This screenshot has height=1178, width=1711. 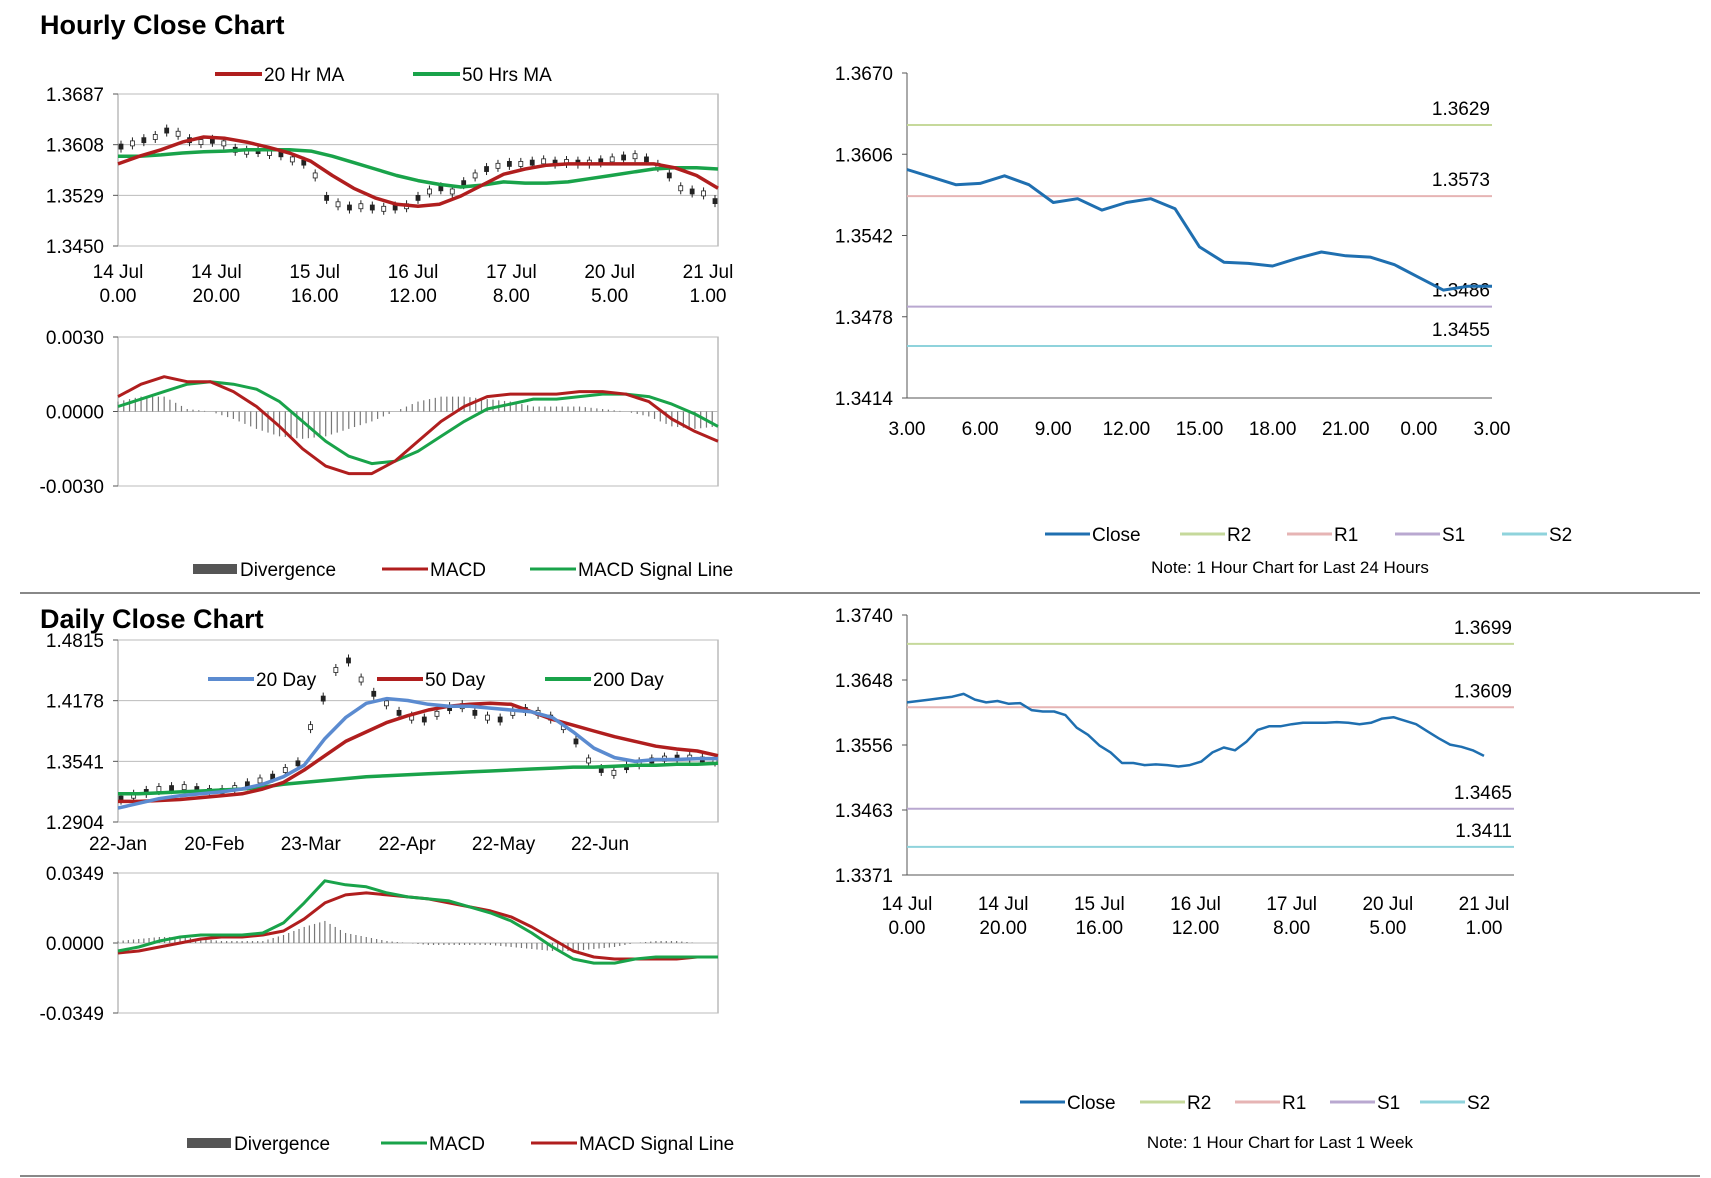 I want to click on x-axis-tick-label: 14 Jul, so click(x=216, y=272).